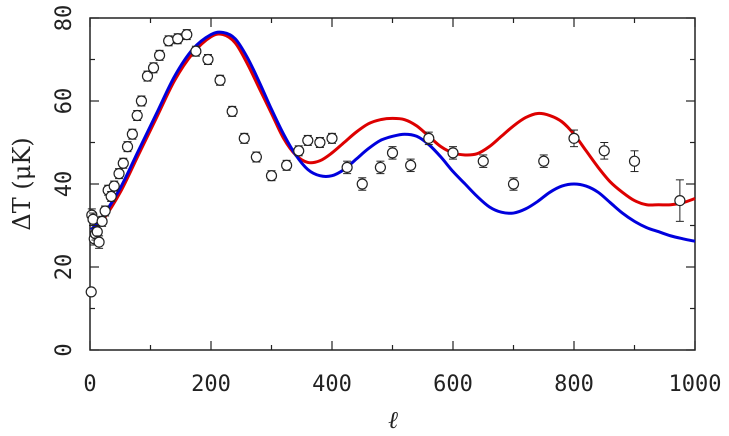 This screenshot has width=729, height=436. Describe the element at coordinates (64, 267) in the screenshot. I see `y-tick-label: 20` at that location.